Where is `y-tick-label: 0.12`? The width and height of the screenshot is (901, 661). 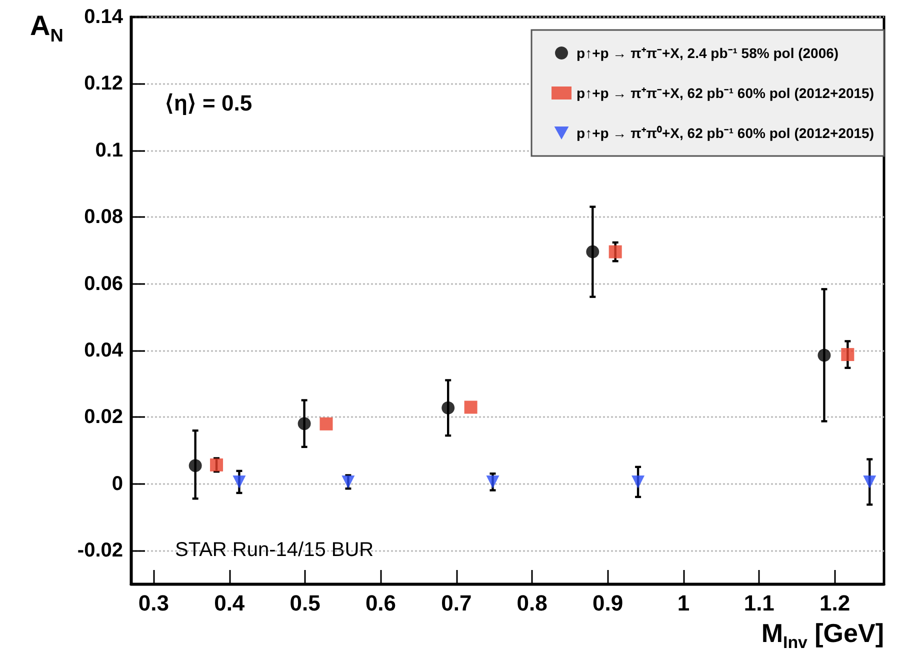 y-tick-label: 0.12 is located at coordinates (103, 83).